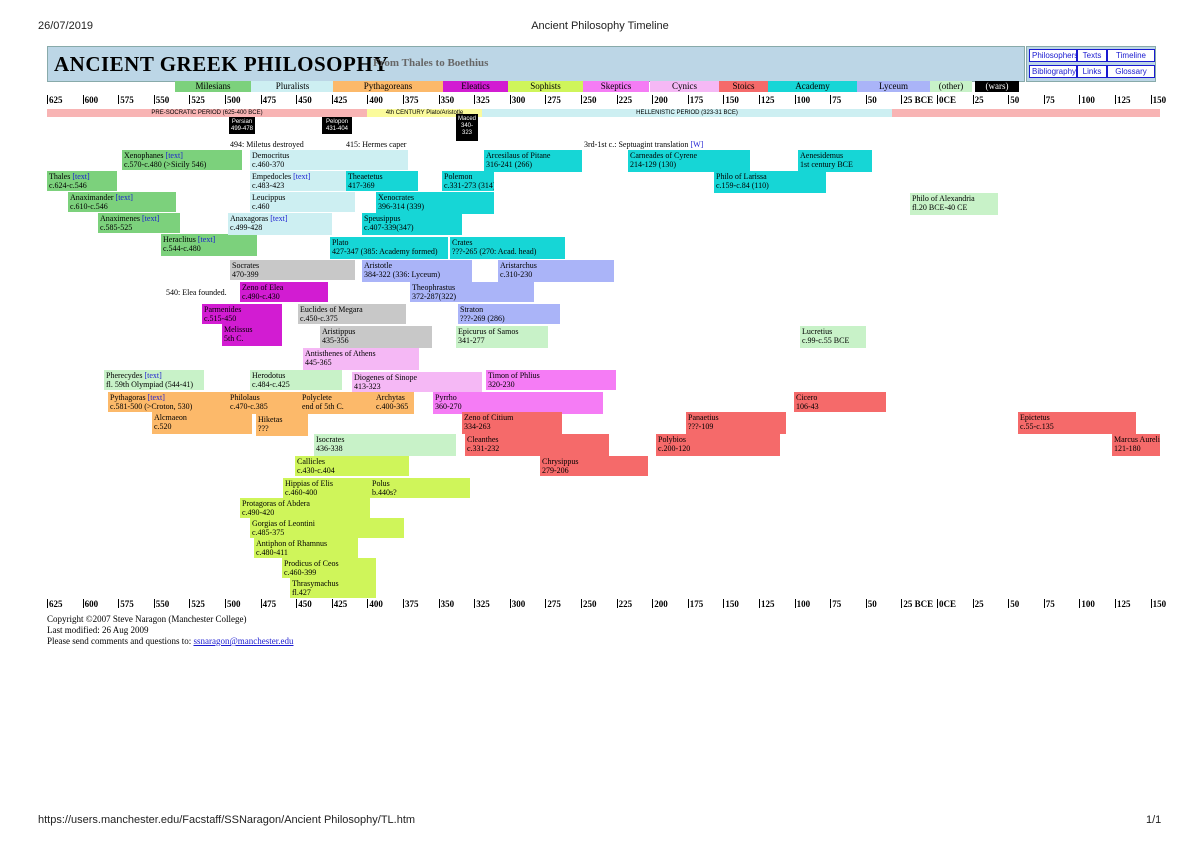  I want to click on wikipedia-link: [W], so click(697, 144).